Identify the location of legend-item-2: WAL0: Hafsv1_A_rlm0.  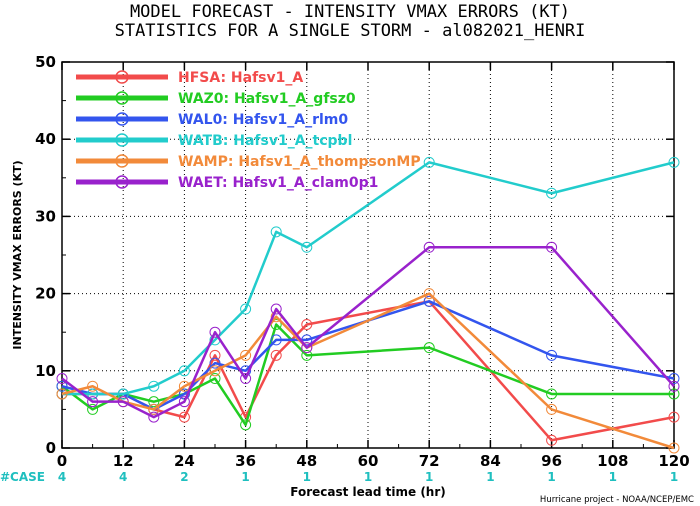
(212, 120).